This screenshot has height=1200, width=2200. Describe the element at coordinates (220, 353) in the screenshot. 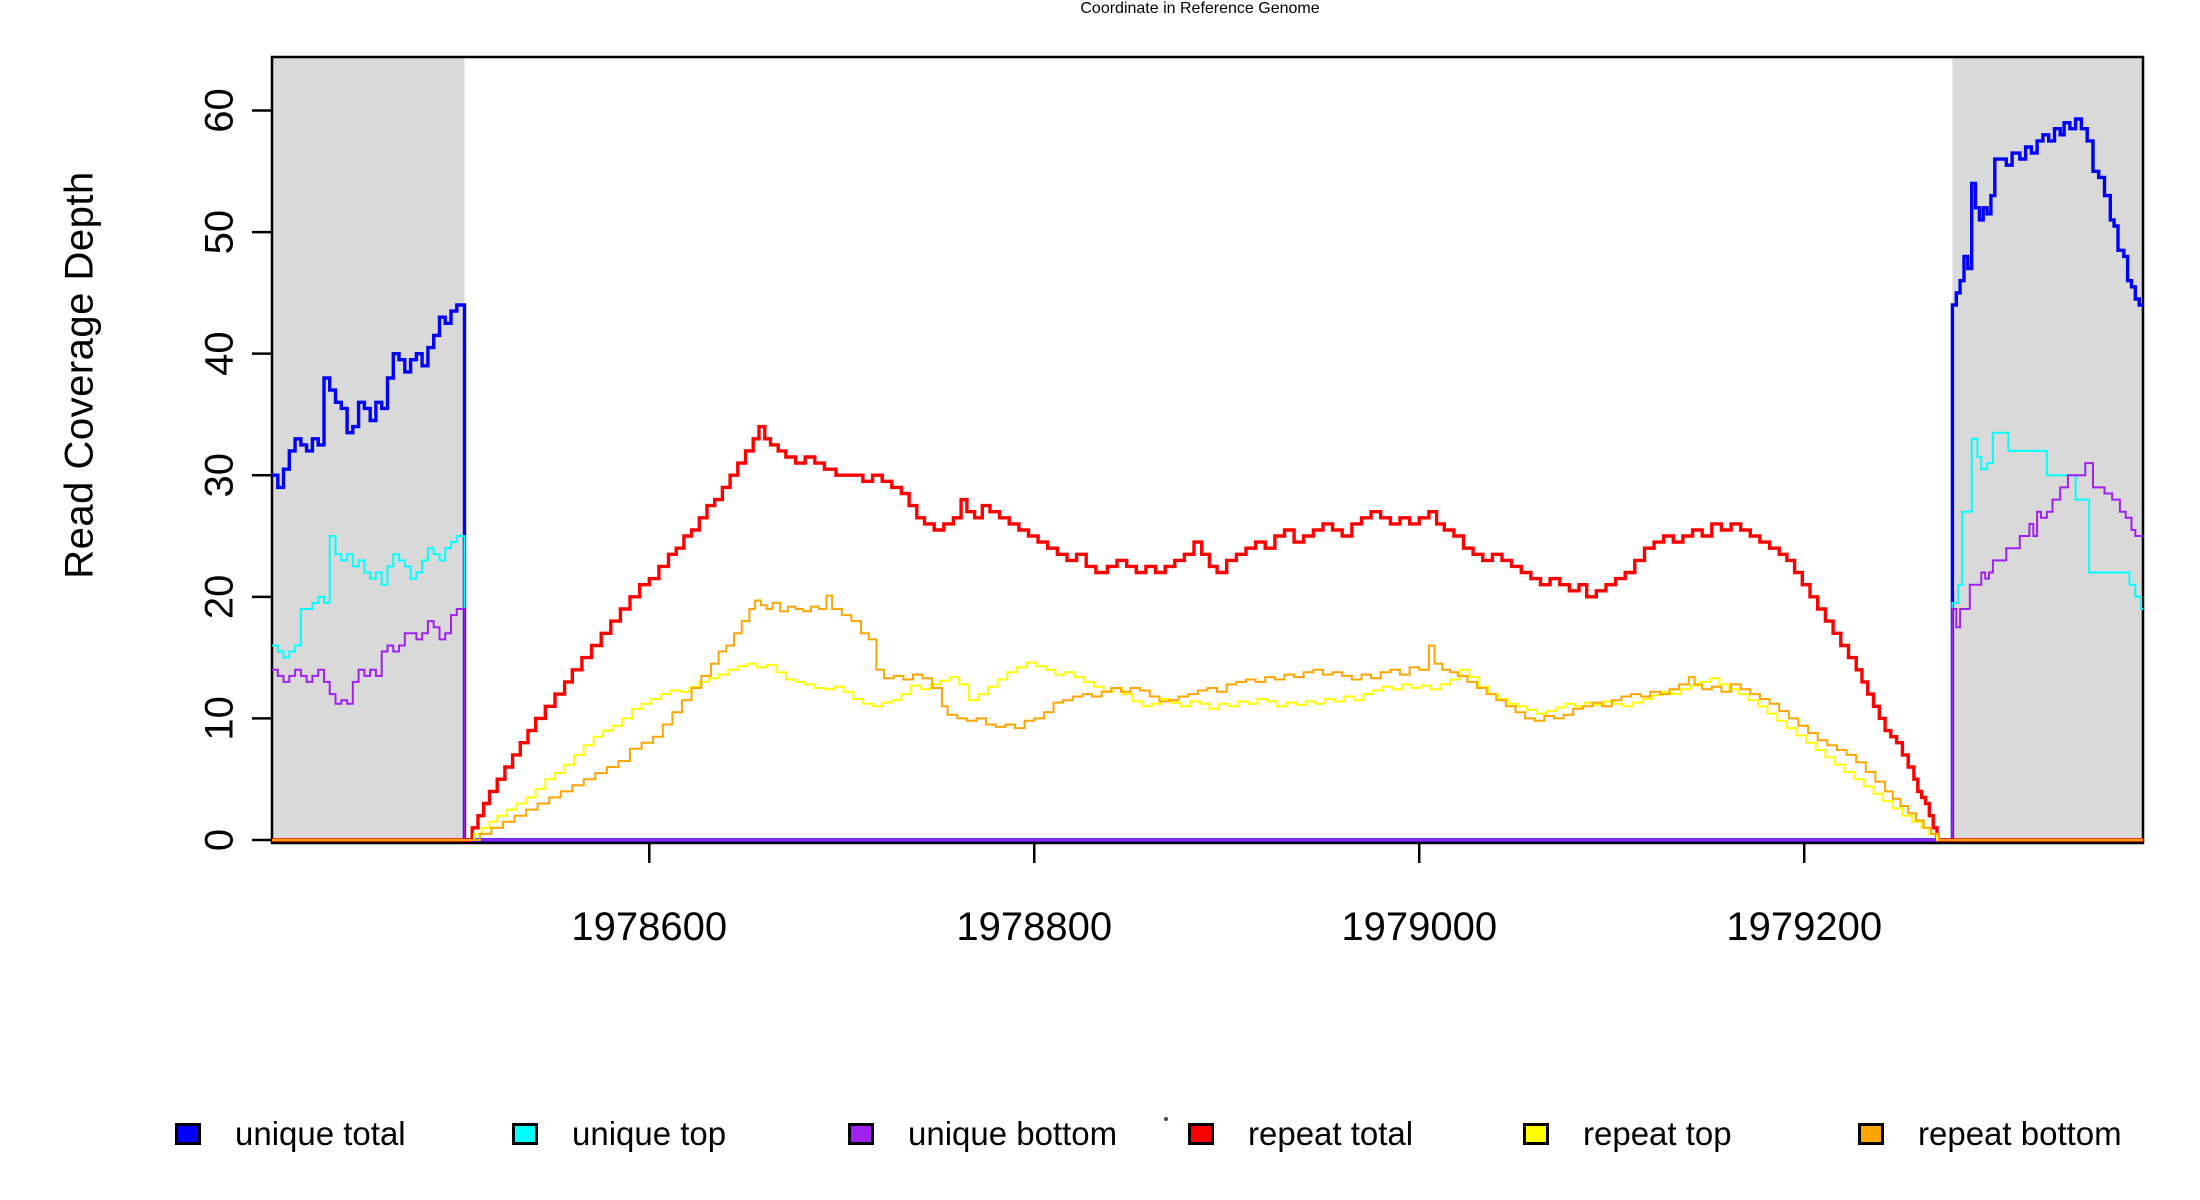

I see `y-tick-label: 40` at that location.